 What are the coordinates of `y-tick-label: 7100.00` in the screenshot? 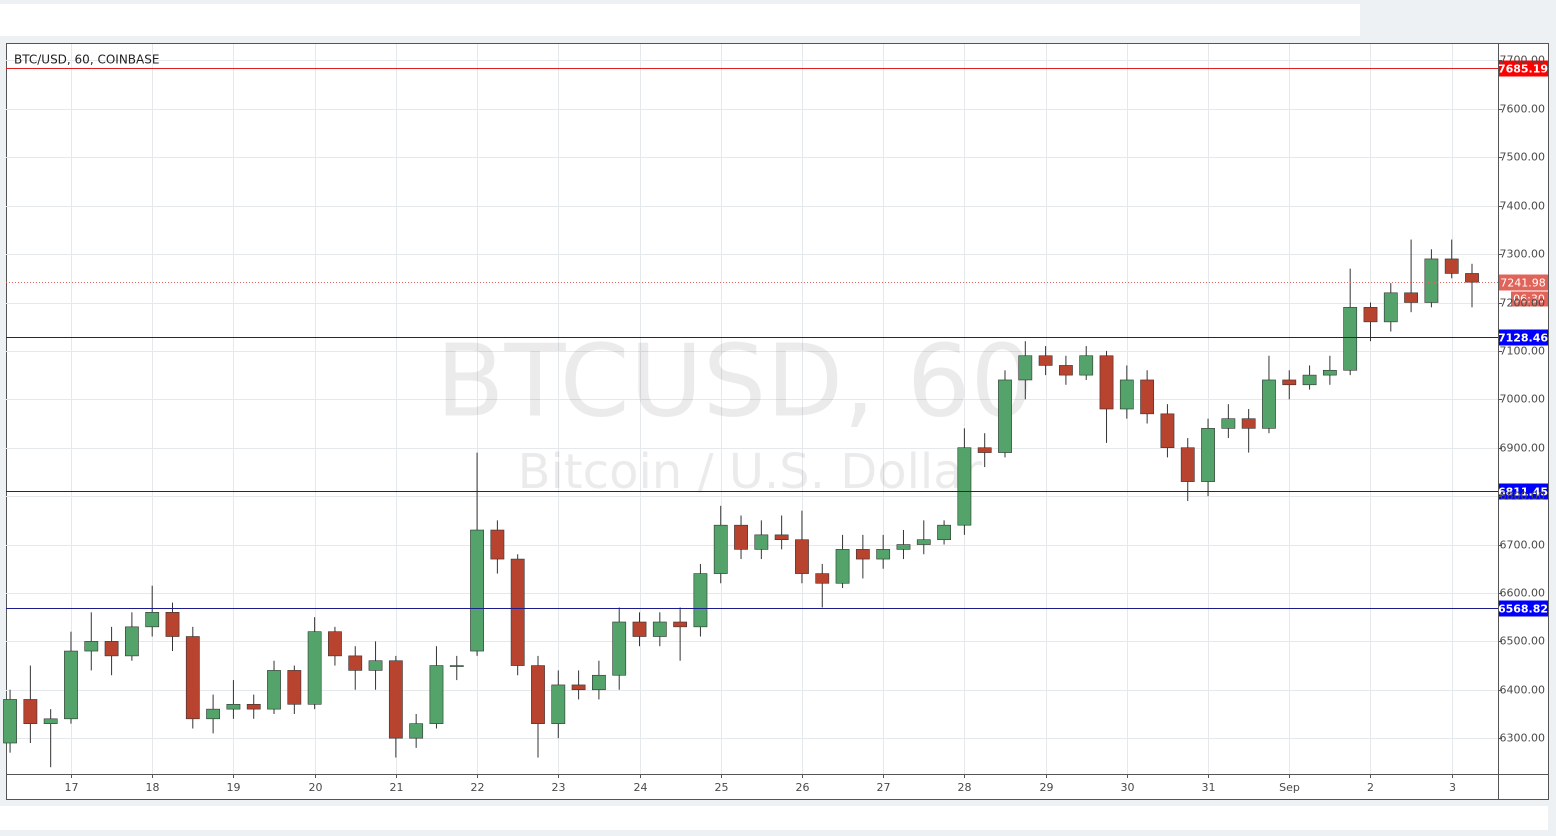 It's located at (1523, 351).